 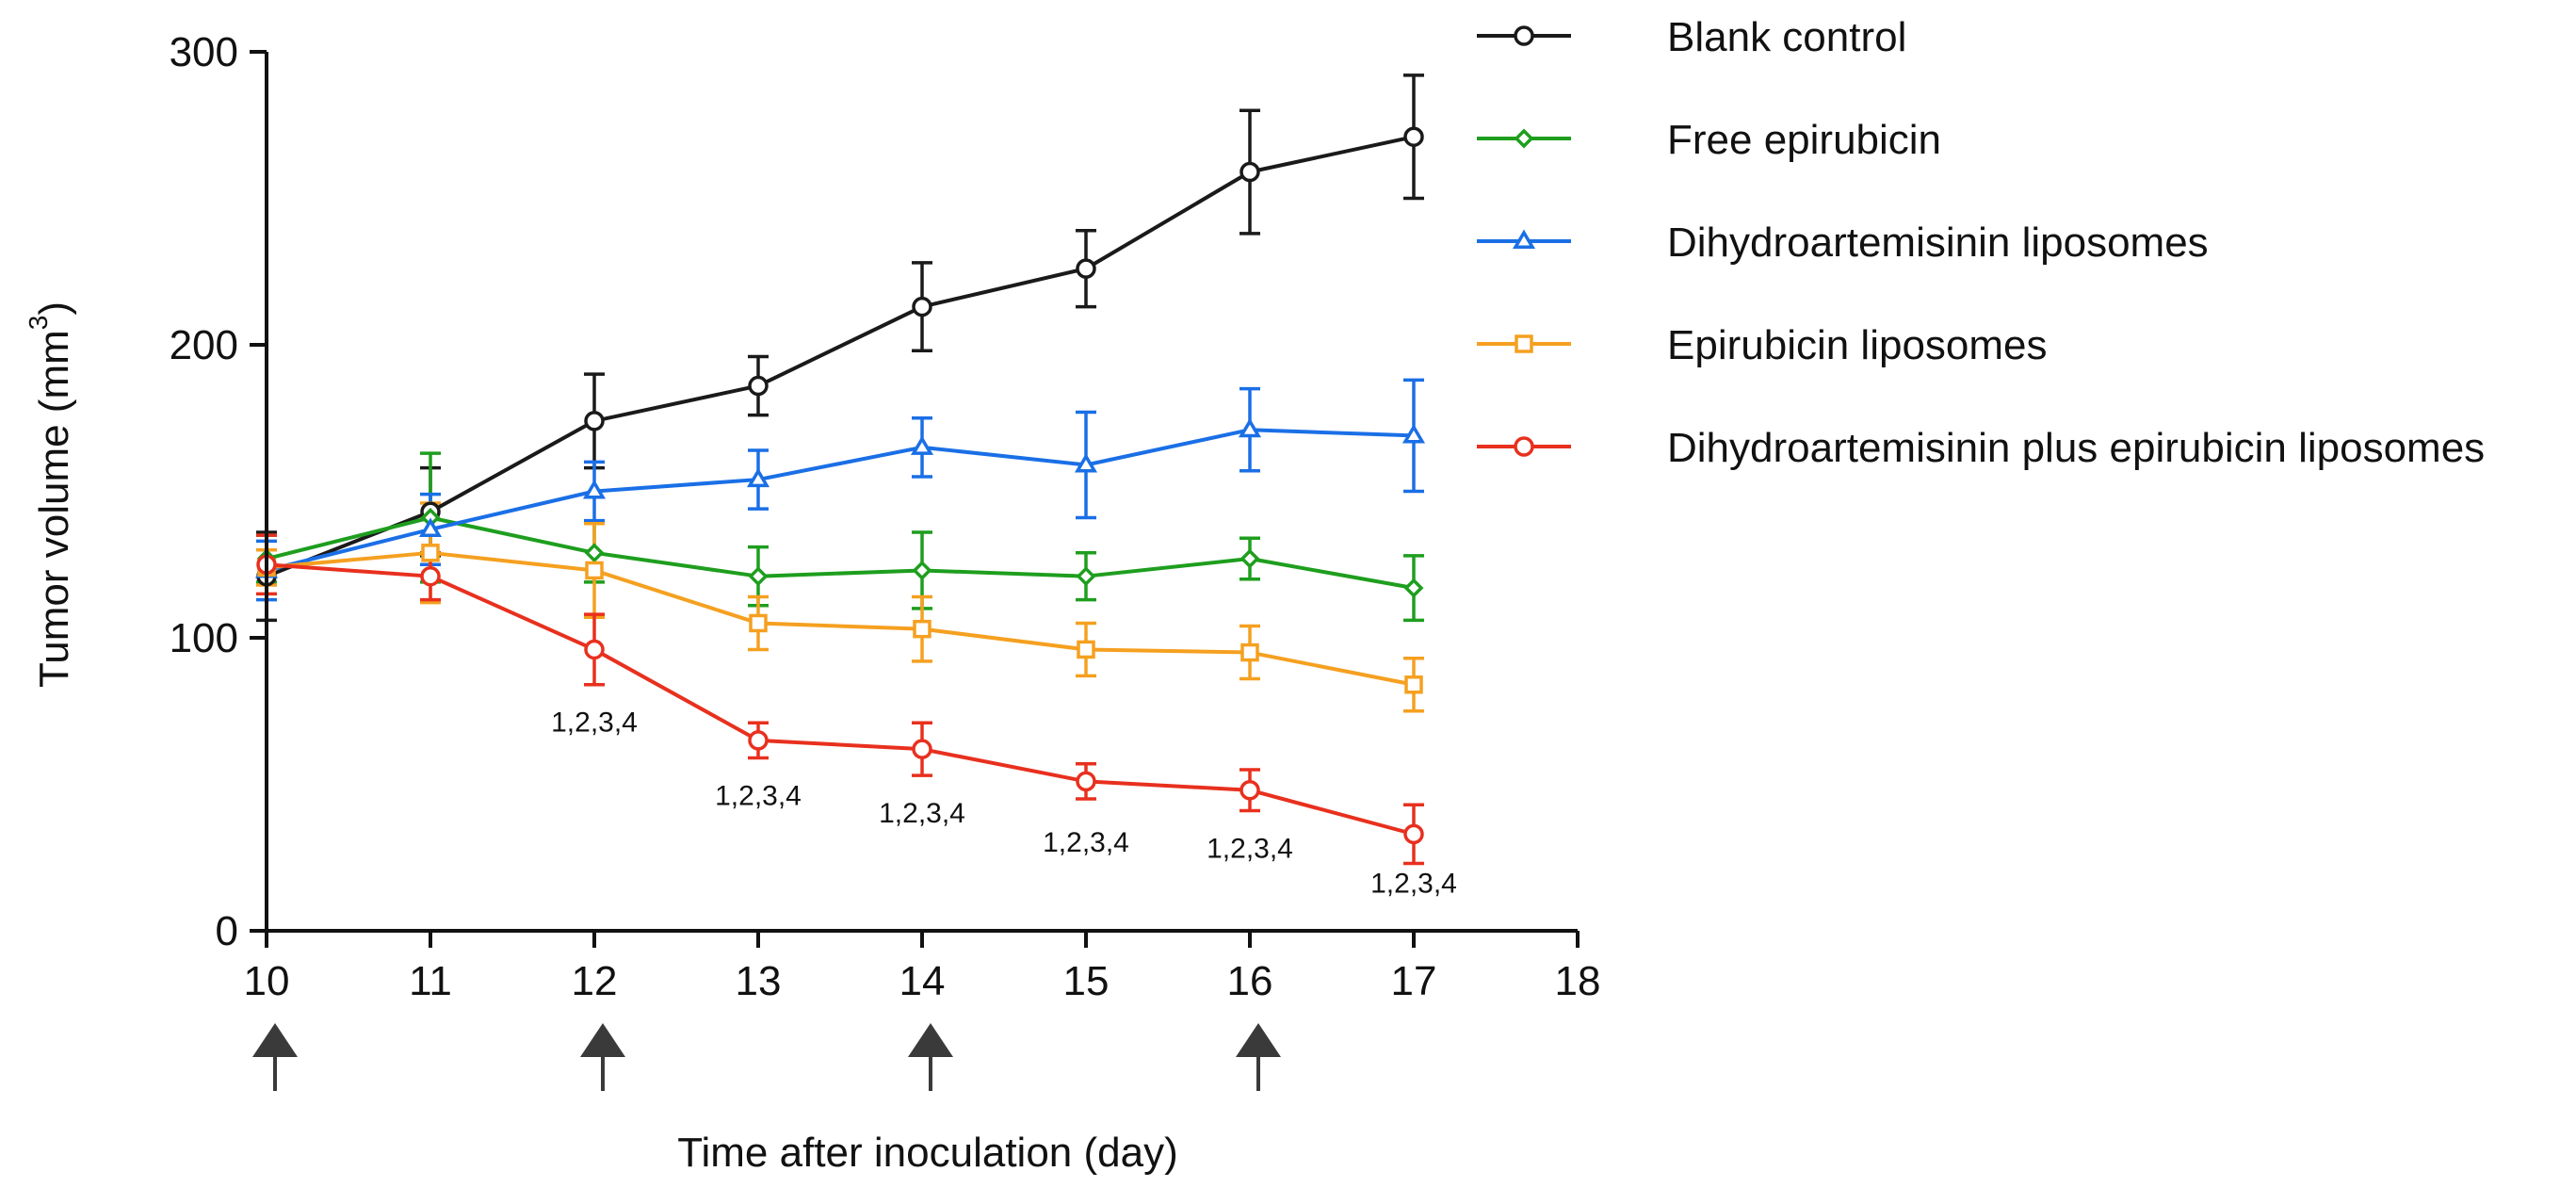 What do you see at coordinates (1804, 140) in the screenshot?
I see `legend-label: Free epirubicin` at bounding box center [1804, 140].